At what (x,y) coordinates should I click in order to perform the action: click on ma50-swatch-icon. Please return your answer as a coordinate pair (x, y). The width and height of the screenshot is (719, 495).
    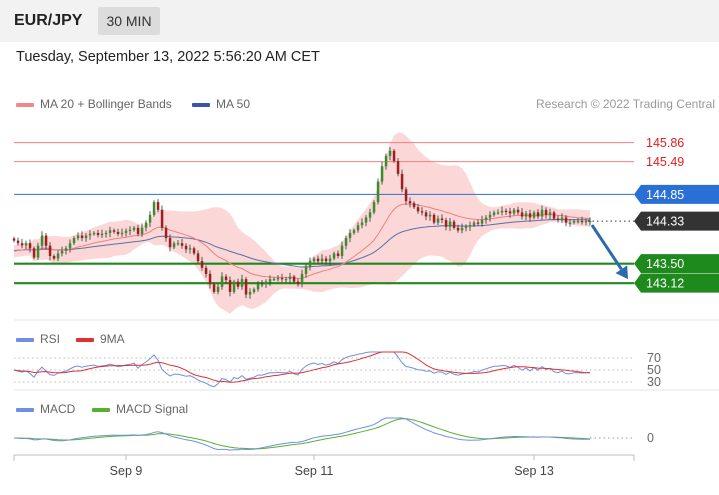
    Looking at the image, I should click on (201, 104).